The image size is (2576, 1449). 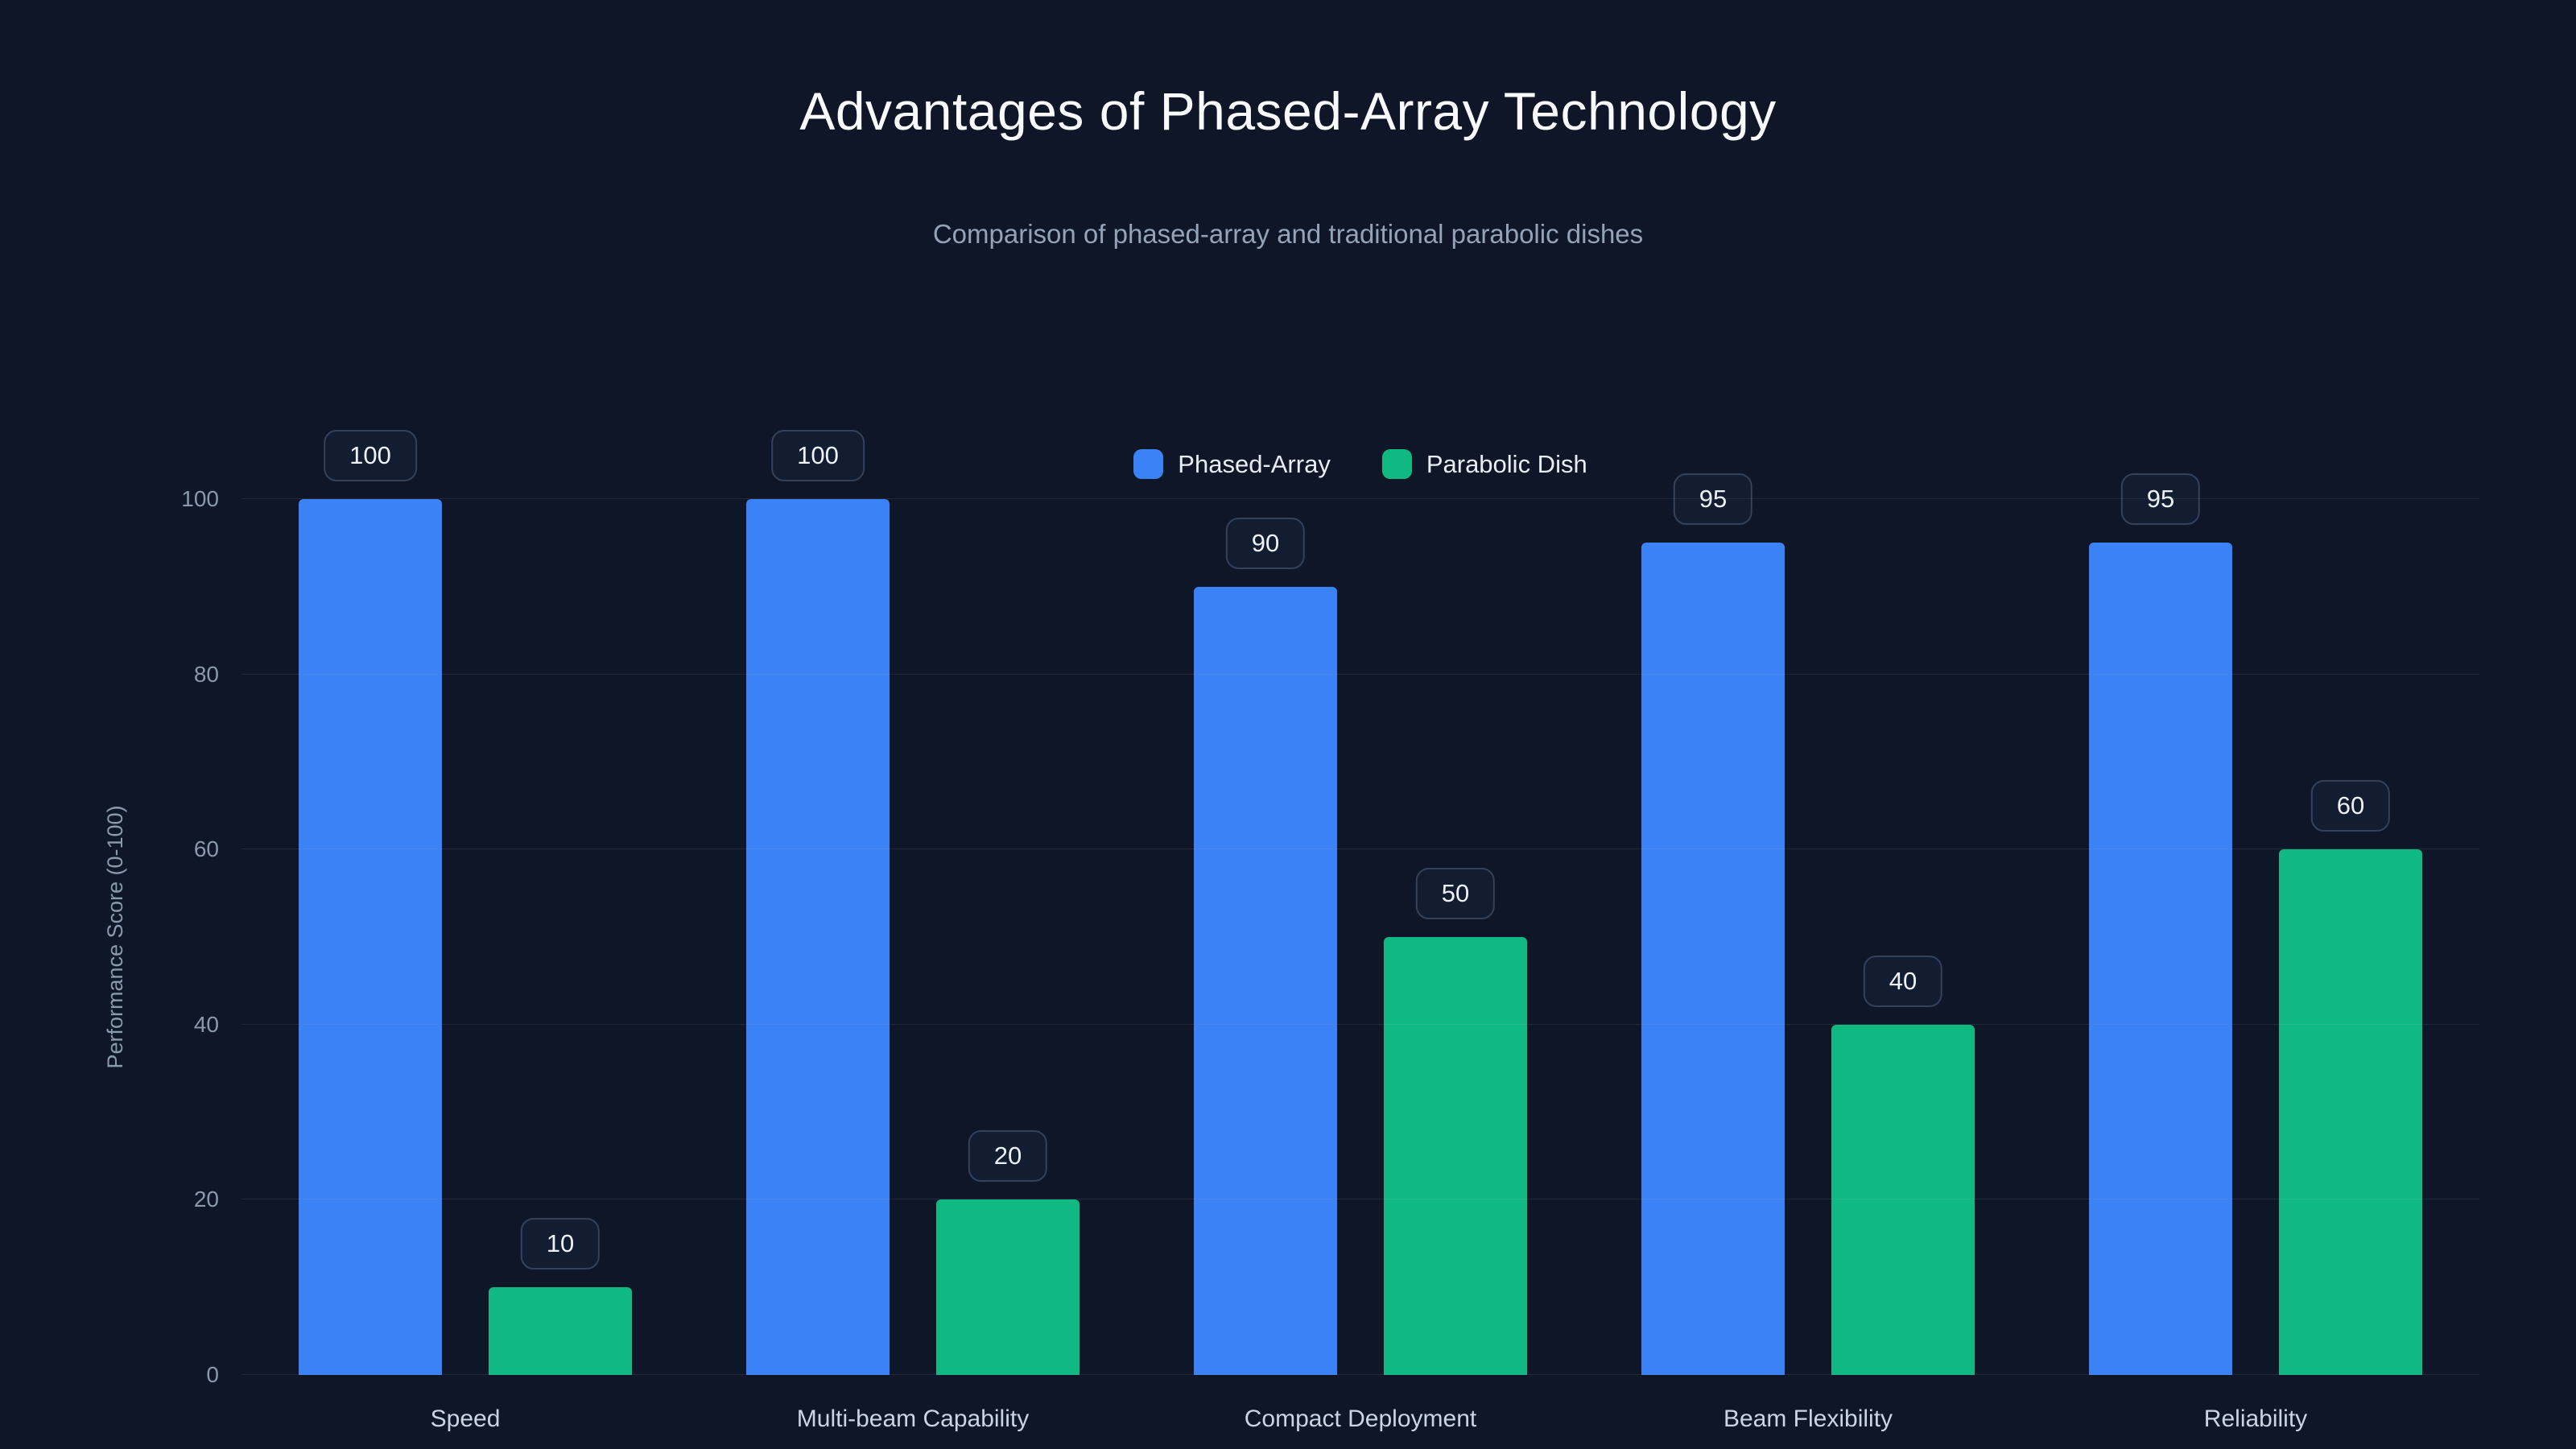 What do you see at coordinates (1903, 981) in the screenshot?
I see `value-label: 40` at bounding box center [1903, 981].